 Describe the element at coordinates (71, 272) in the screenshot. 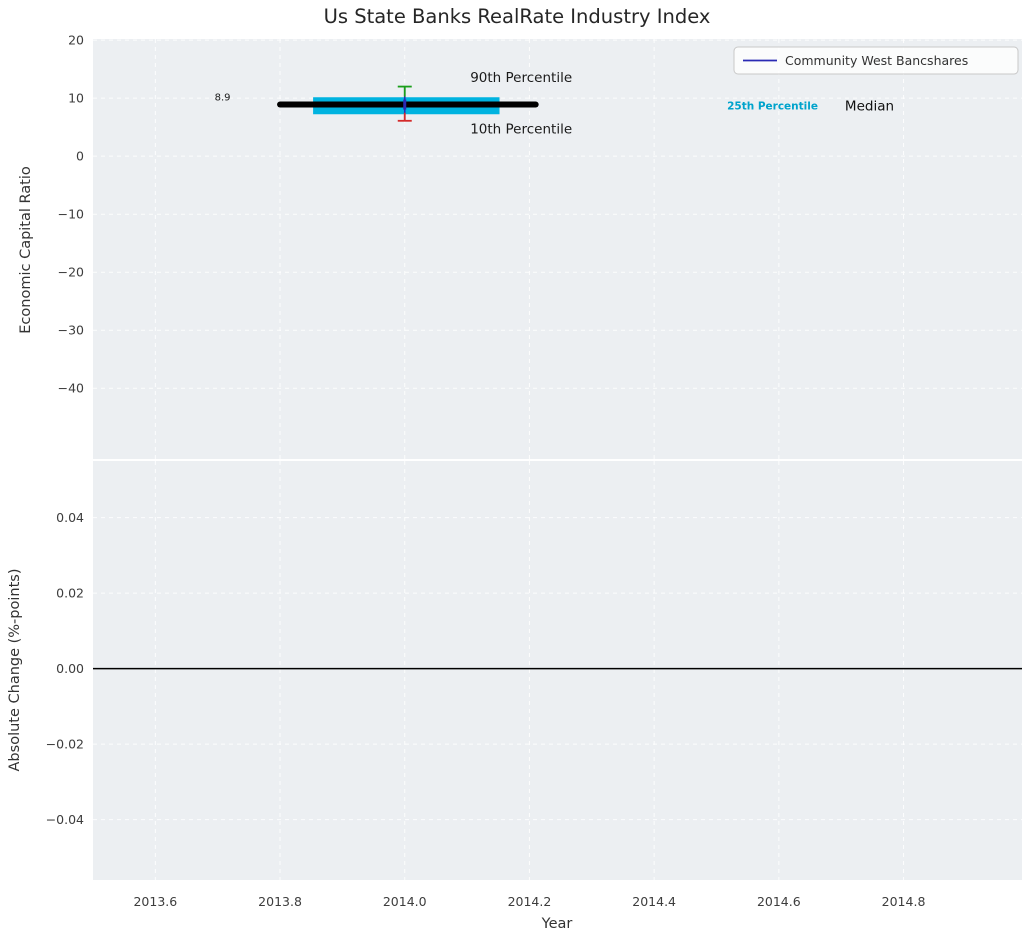

I see `y-tick-label: −20` at that location.